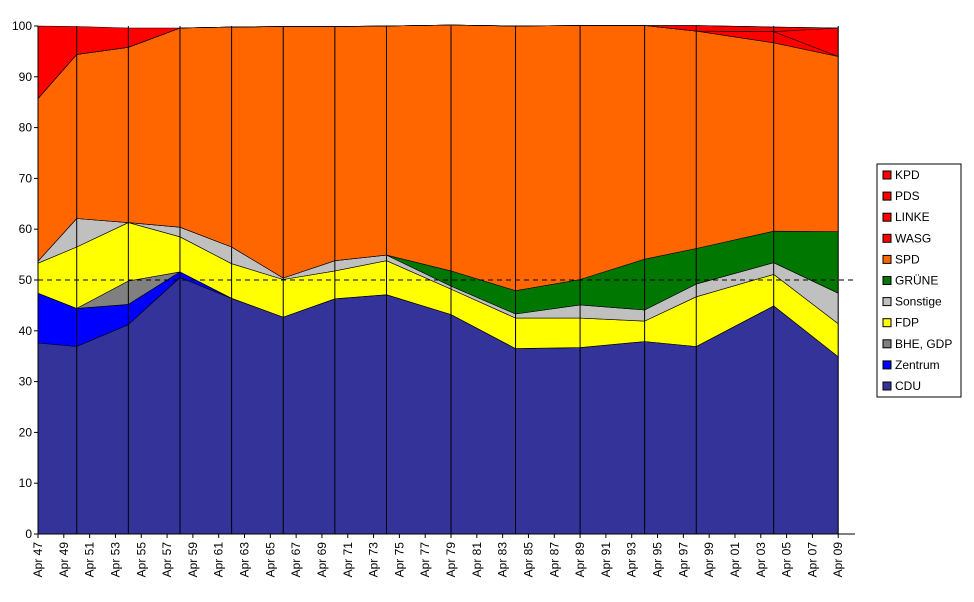 This screenshot has height=602, width=974. Describe the element at coordinates (270, 560) in the screenshot. I see `x-tick-label: Apr 65` at that location.